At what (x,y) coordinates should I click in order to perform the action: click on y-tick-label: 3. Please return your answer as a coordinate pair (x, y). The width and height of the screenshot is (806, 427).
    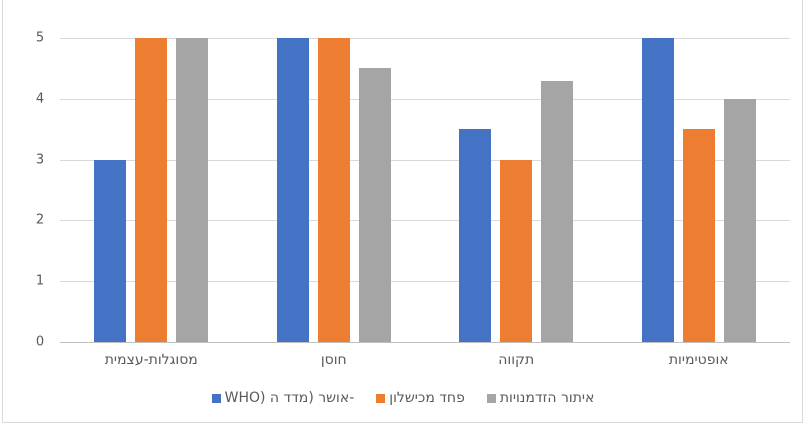
    Looking at the image, I should click on (40, 160).